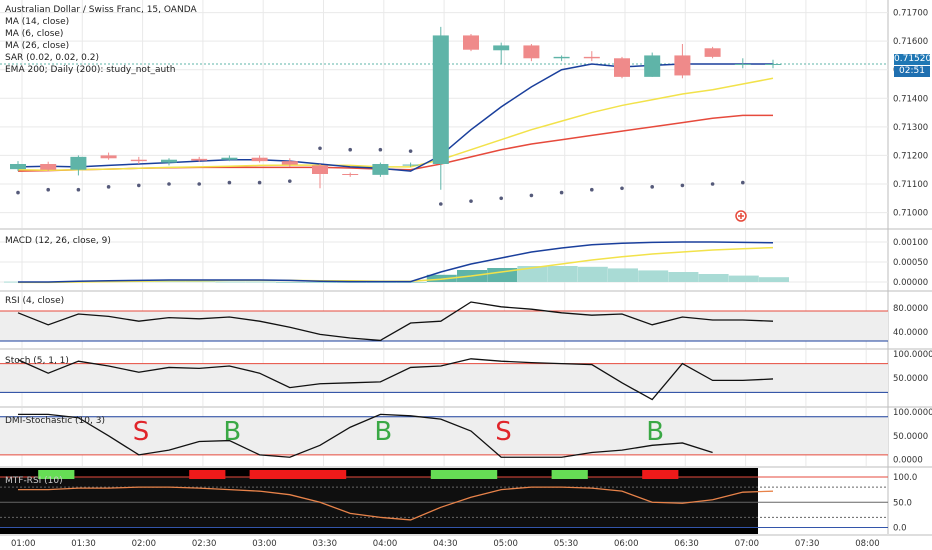 This screenshot has width=932, height=550. What do you see at coordinates (910, 185) in the screenshot?
I see `price-axis-label: 0.71100` at bounding box center [910, 185].